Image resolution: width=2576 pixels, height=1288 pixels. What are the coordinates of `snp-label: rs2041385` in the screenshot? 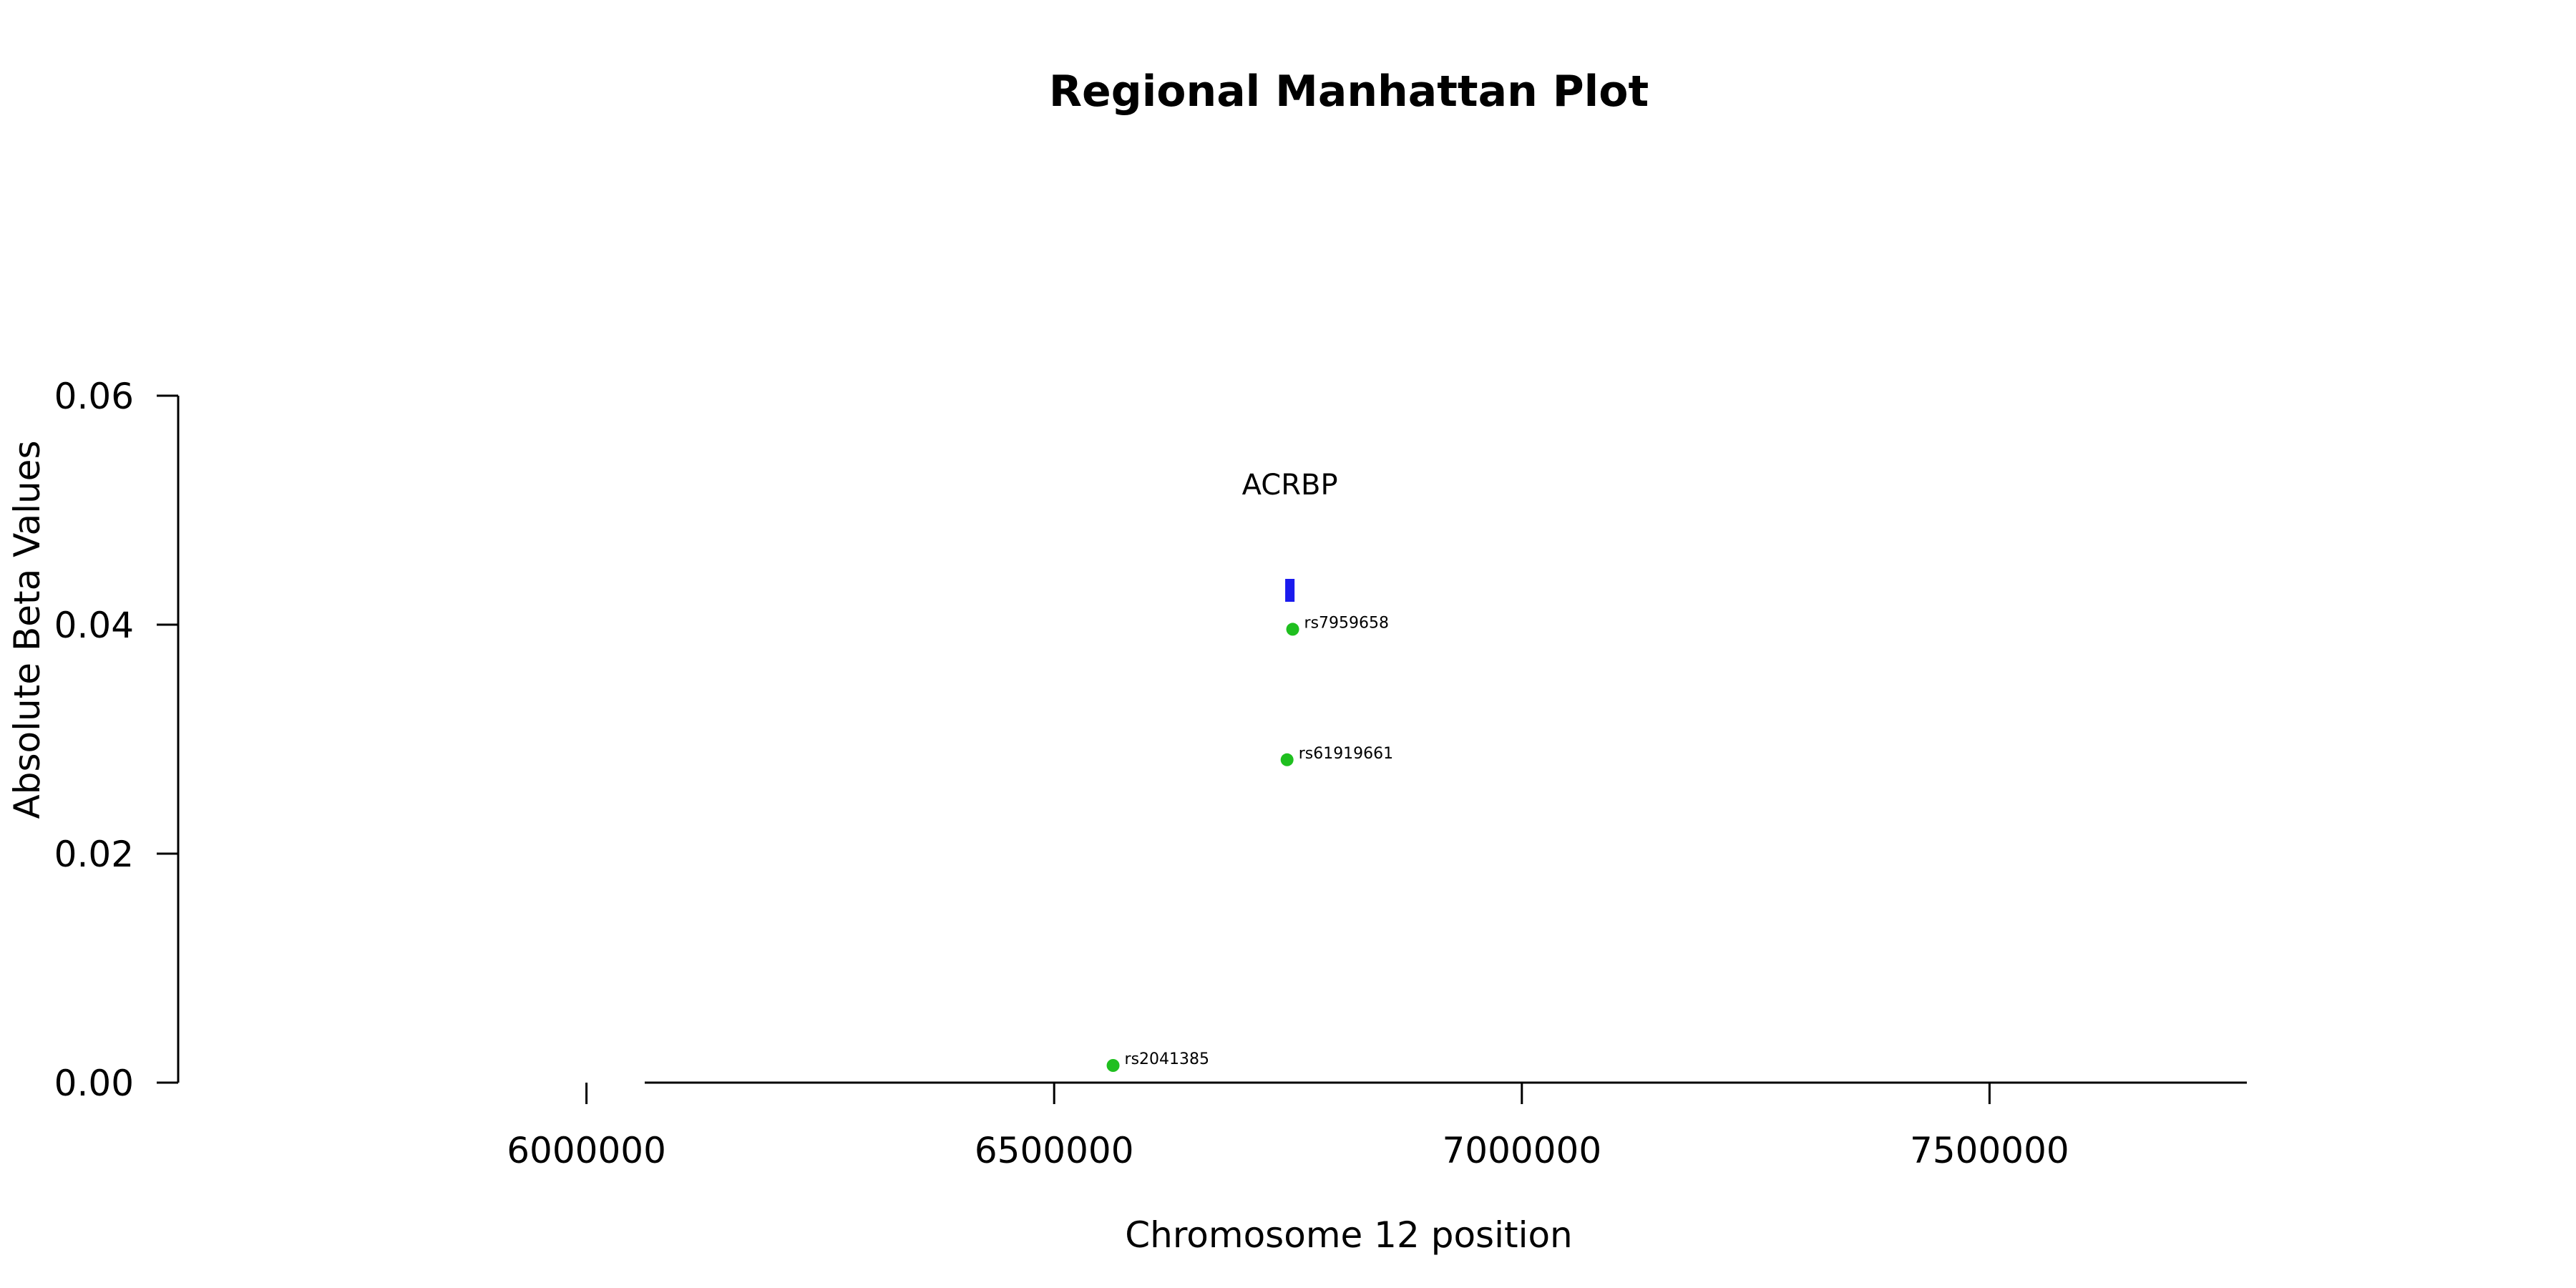 It's located at (1167, 1059).